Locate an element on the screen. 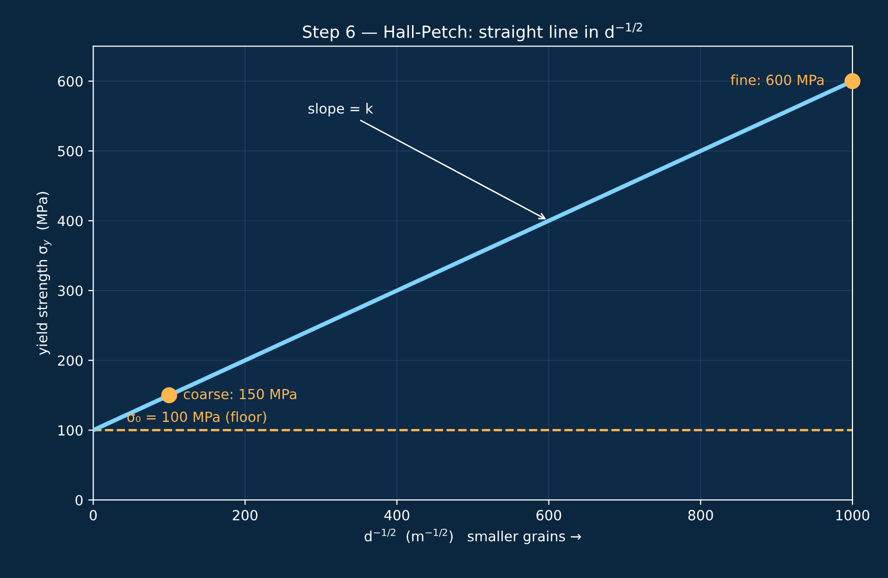  x-tick-label: 600 is located at coordinates (549, 515).